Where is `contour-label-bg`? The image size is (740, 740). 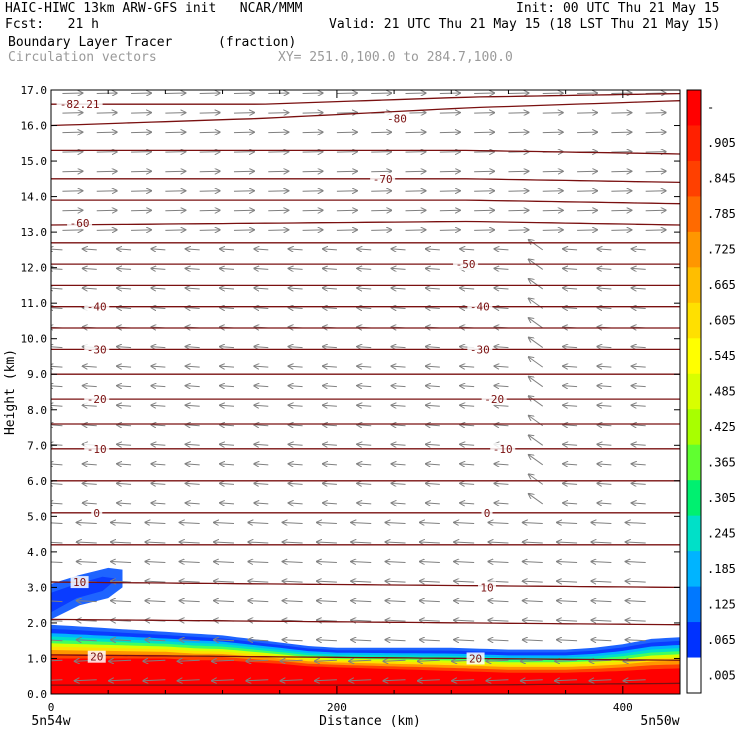 contour-label-bg is located at coordinates (97, 349).